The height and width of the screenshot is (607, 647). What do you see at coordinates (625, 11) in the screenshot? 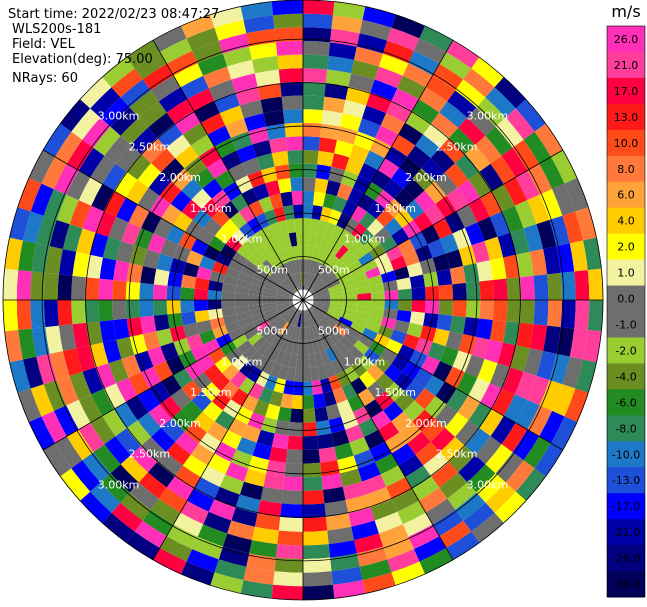
I see `colorbar-unit: m/s` at bounding box center [625, 11].